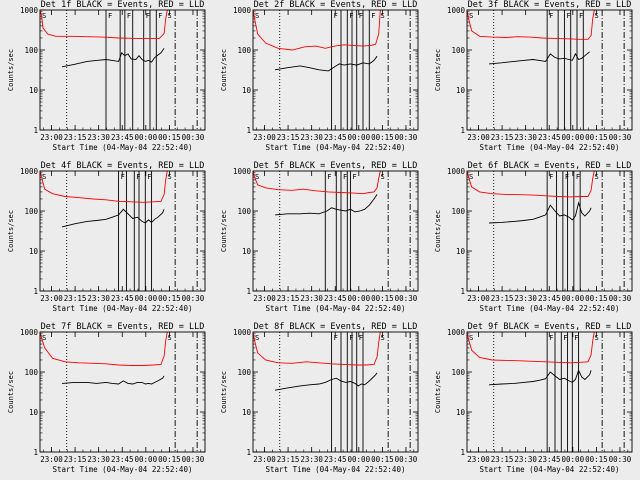 This screenshot has height=480, width=640. I want to click on chart-title: Det 9f BLACK = Events, RED = LLD, so click(550, 327).